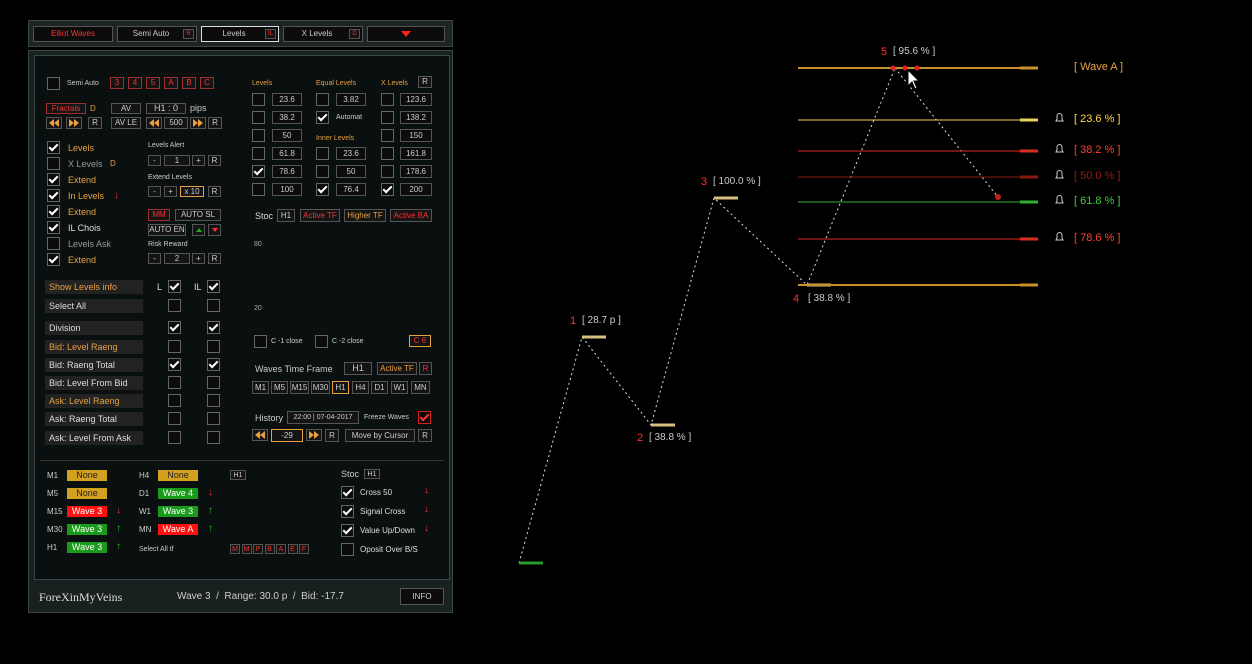 Image resolution: width=1252 pixels, height=664 pixels. What do you see at coordinates (380, 435) in the screenshot?
I see `button: Move by Cursor` at bounding box center [380, 435].